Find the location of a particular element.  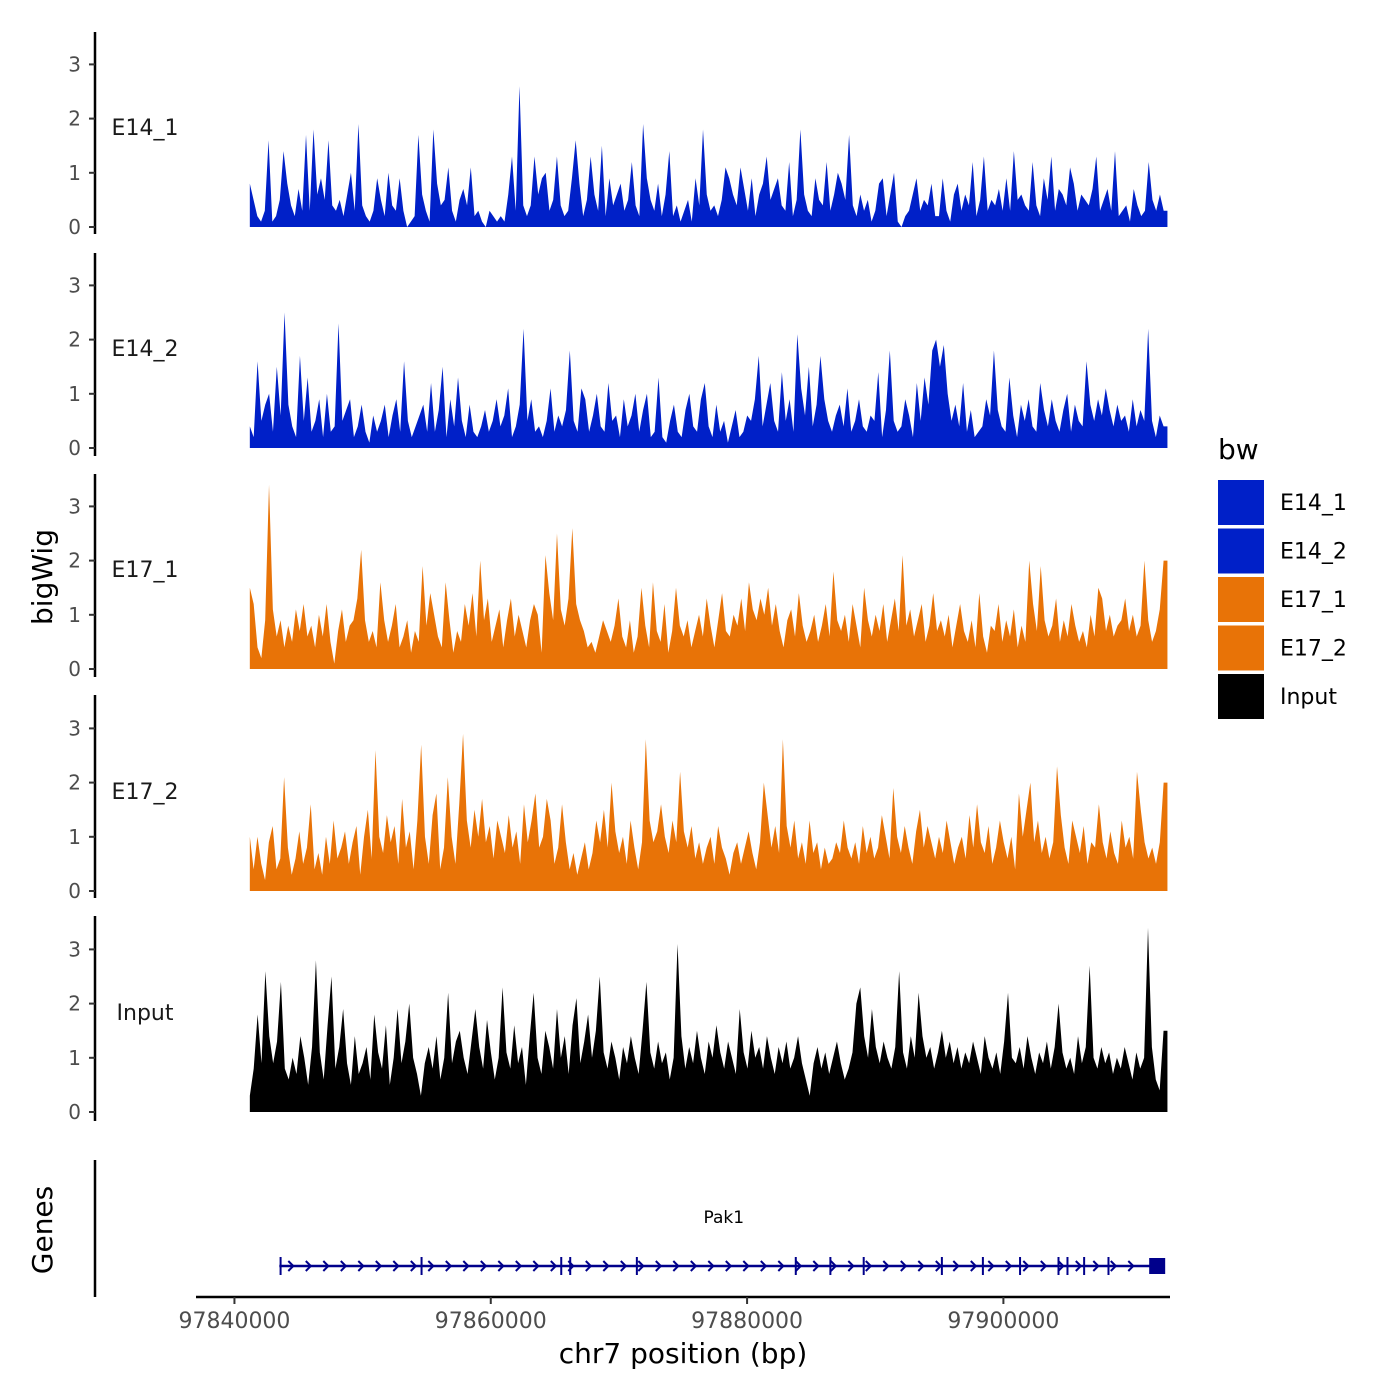

gene-exon-block is located at coordinates (1157, 1266).